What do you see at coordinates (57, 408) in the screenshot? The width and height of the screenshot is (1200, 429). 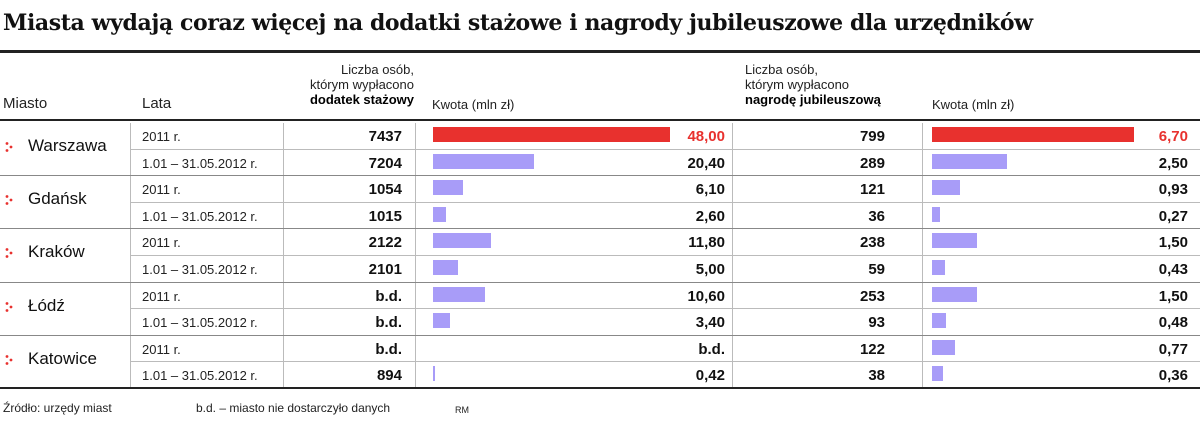 I see `footer-source: Źródło: urzędy miast` at bounding box center [57, 408].